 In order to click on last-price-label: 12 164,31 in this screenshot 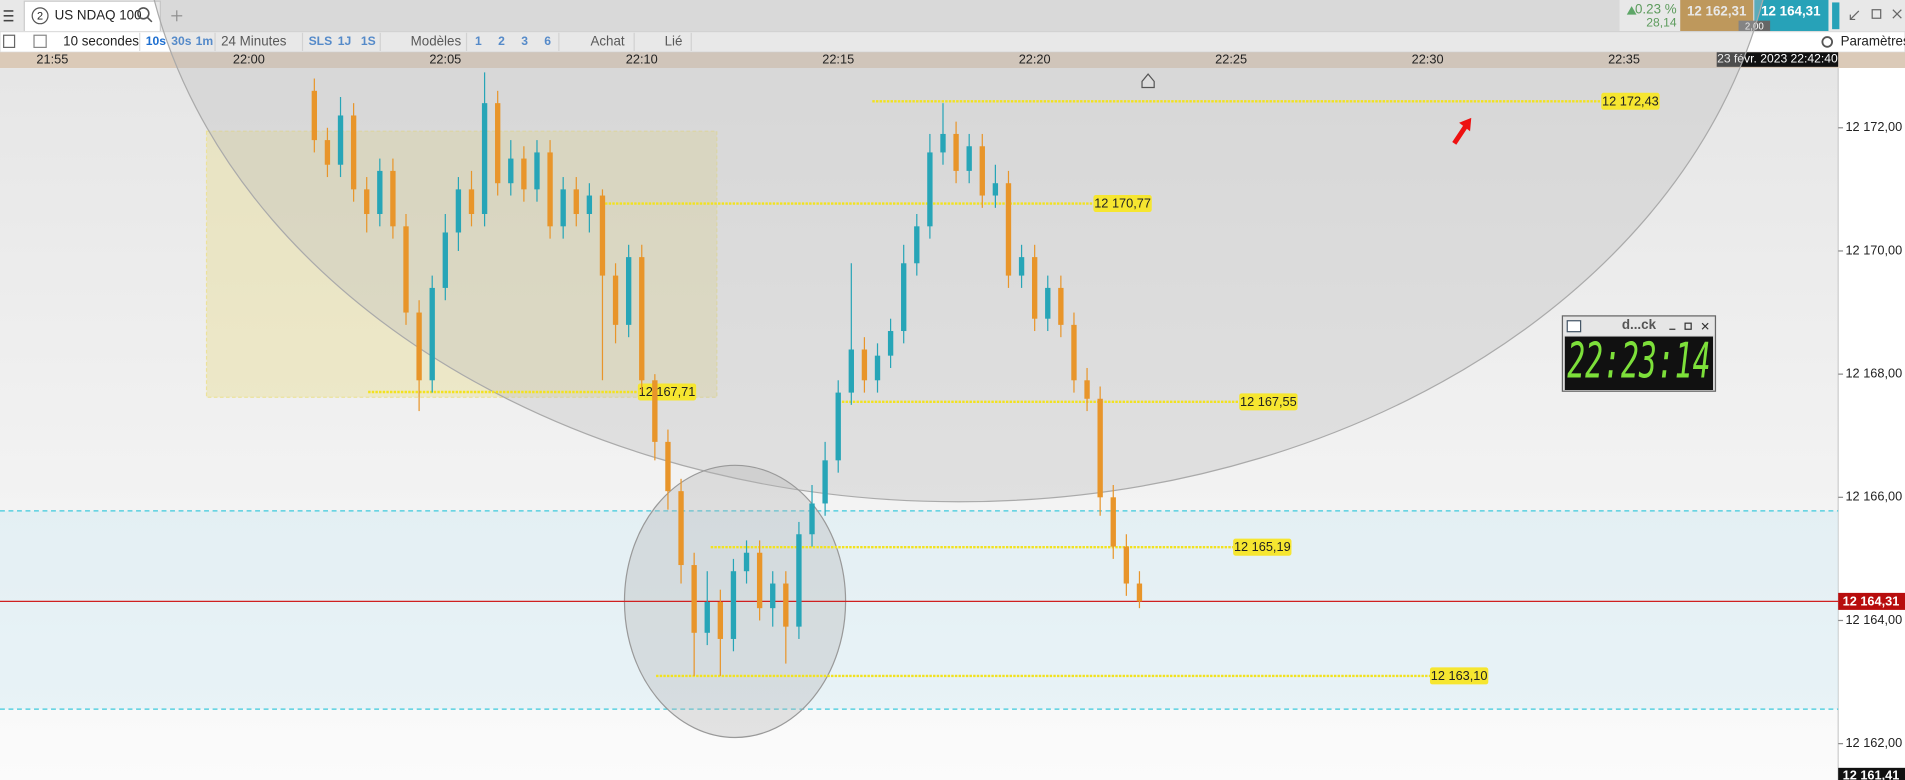, I will do `click(1871, 600)`.